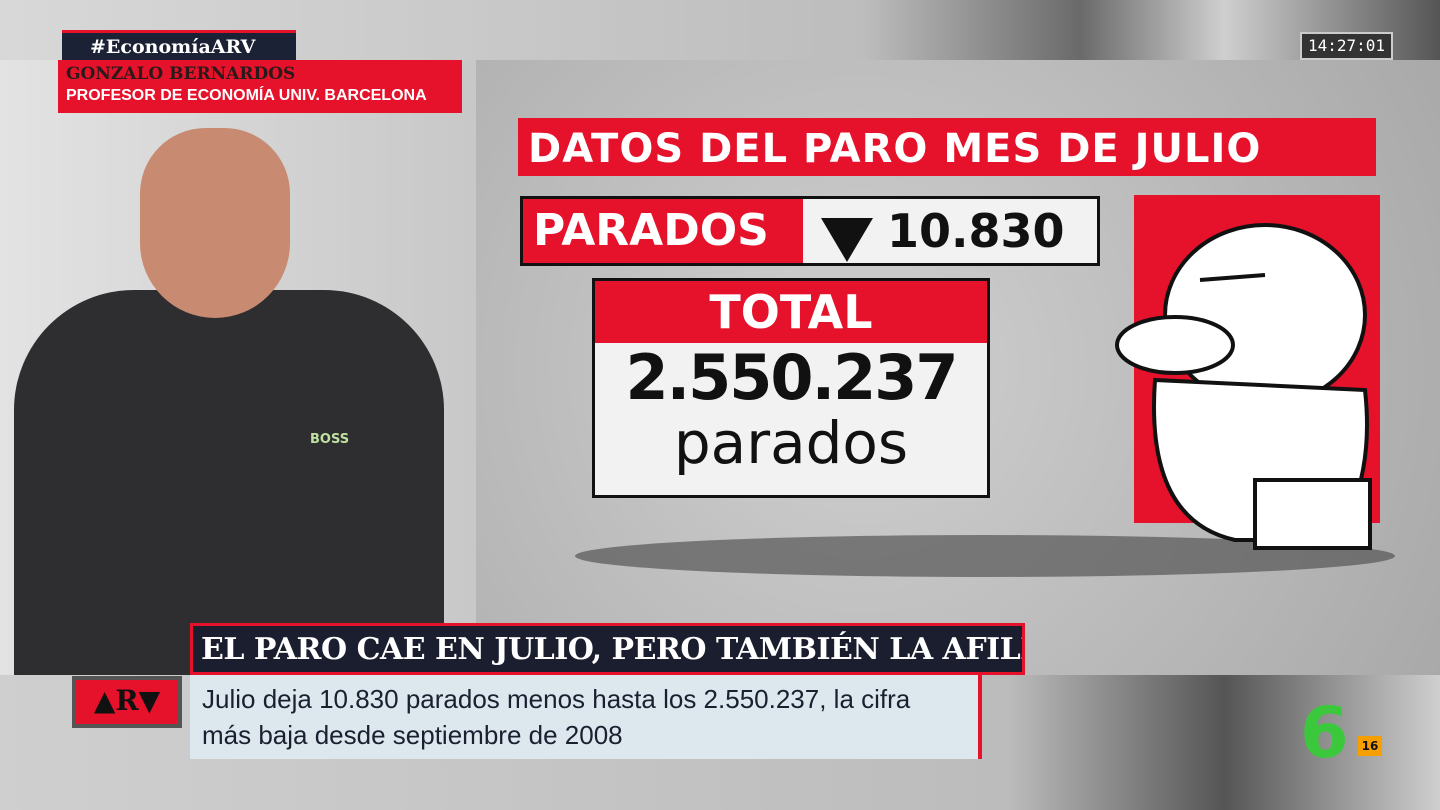  I want to click on parados-label: PARADOS, so click(663, 231).